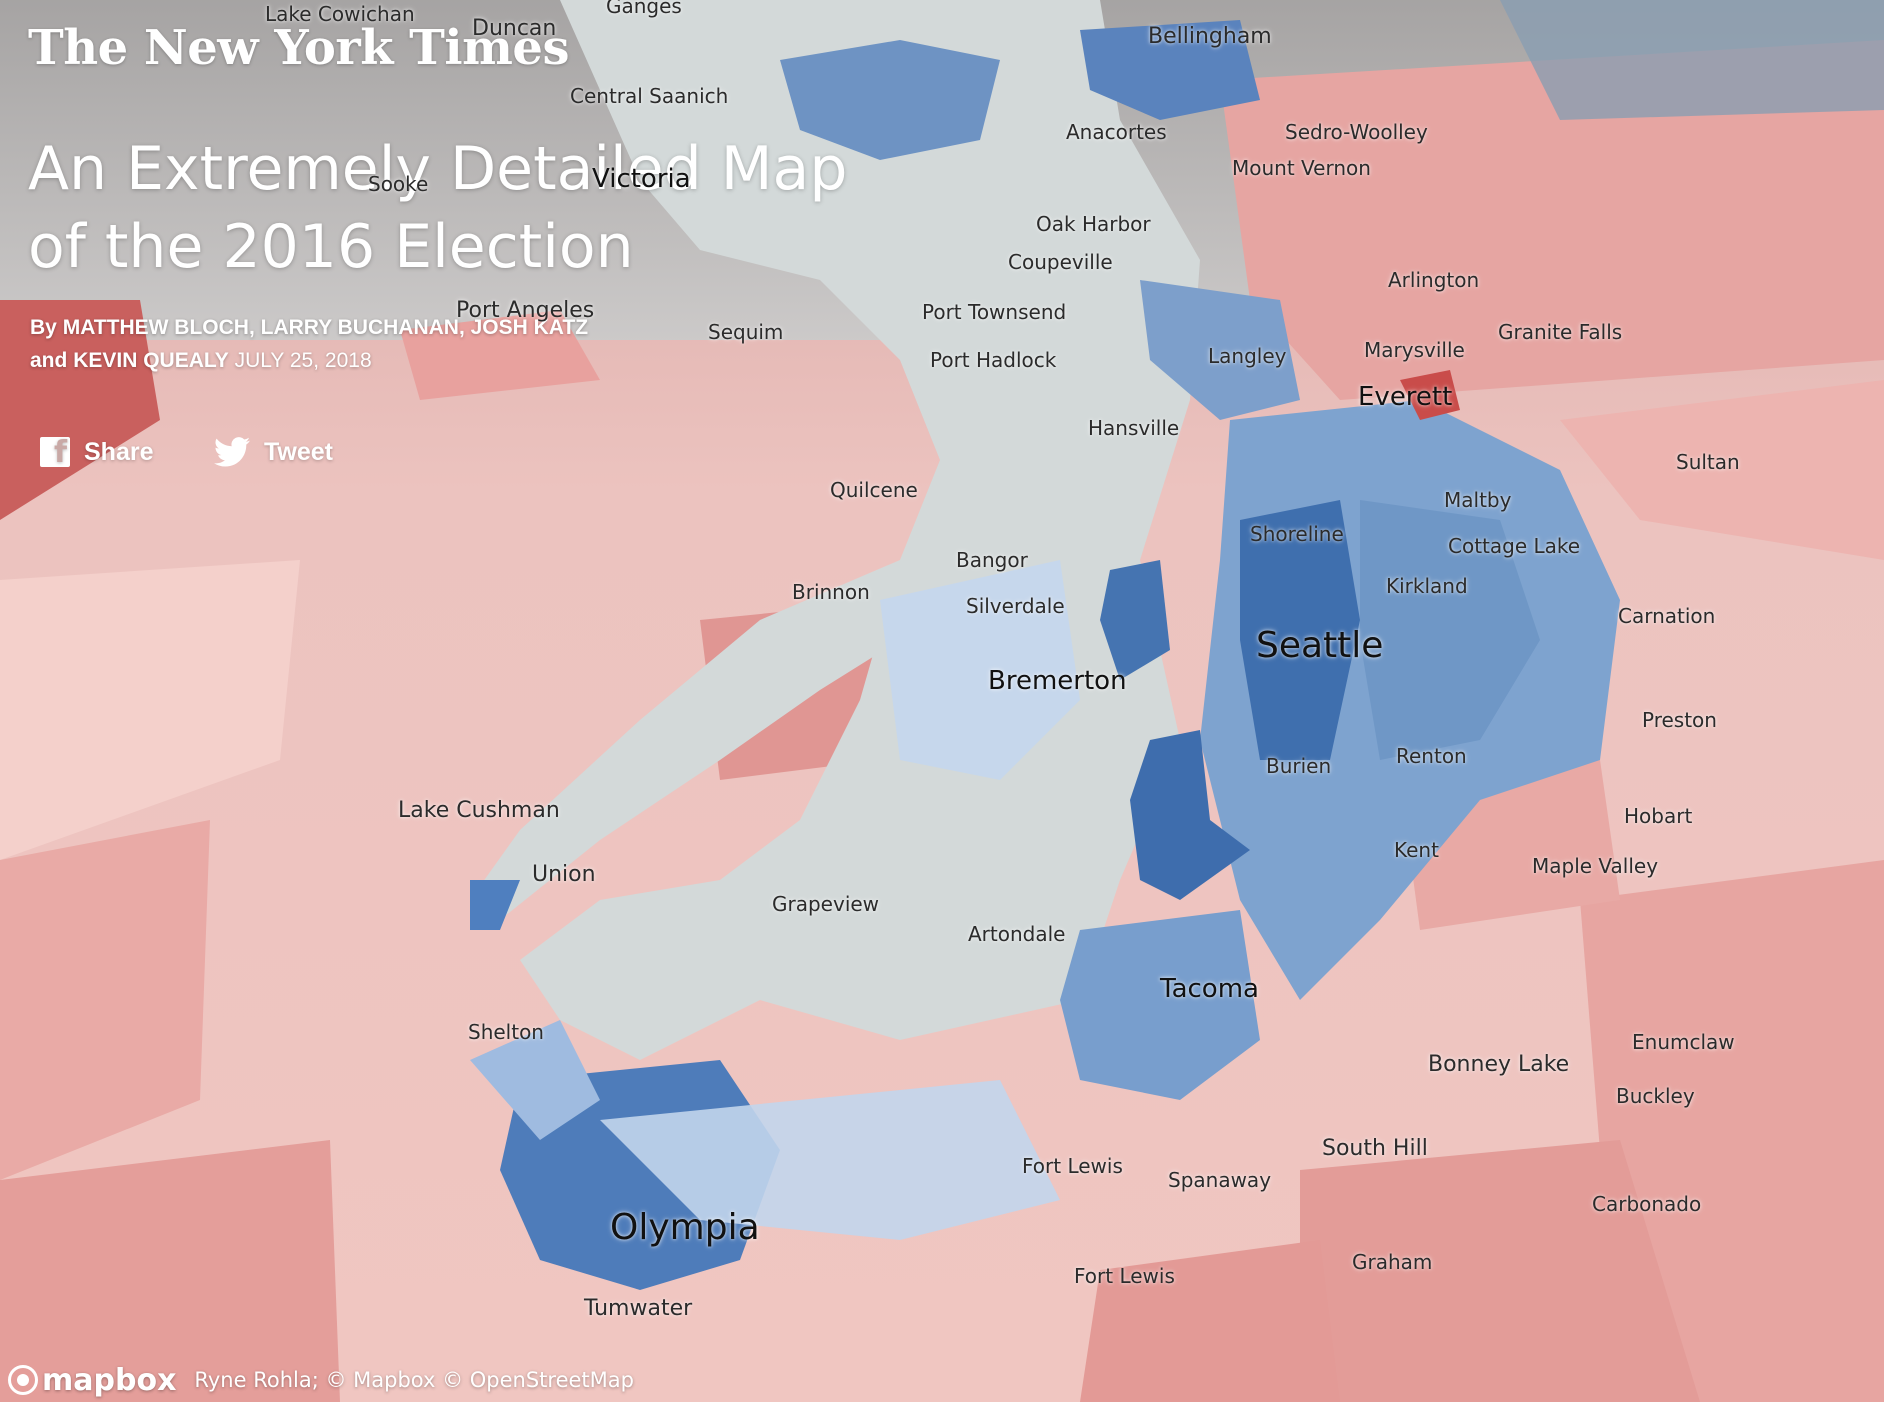 The height and width of the screenshot is (1402, 1884). I want to click on whidbey-blue, so click(1220, 350).